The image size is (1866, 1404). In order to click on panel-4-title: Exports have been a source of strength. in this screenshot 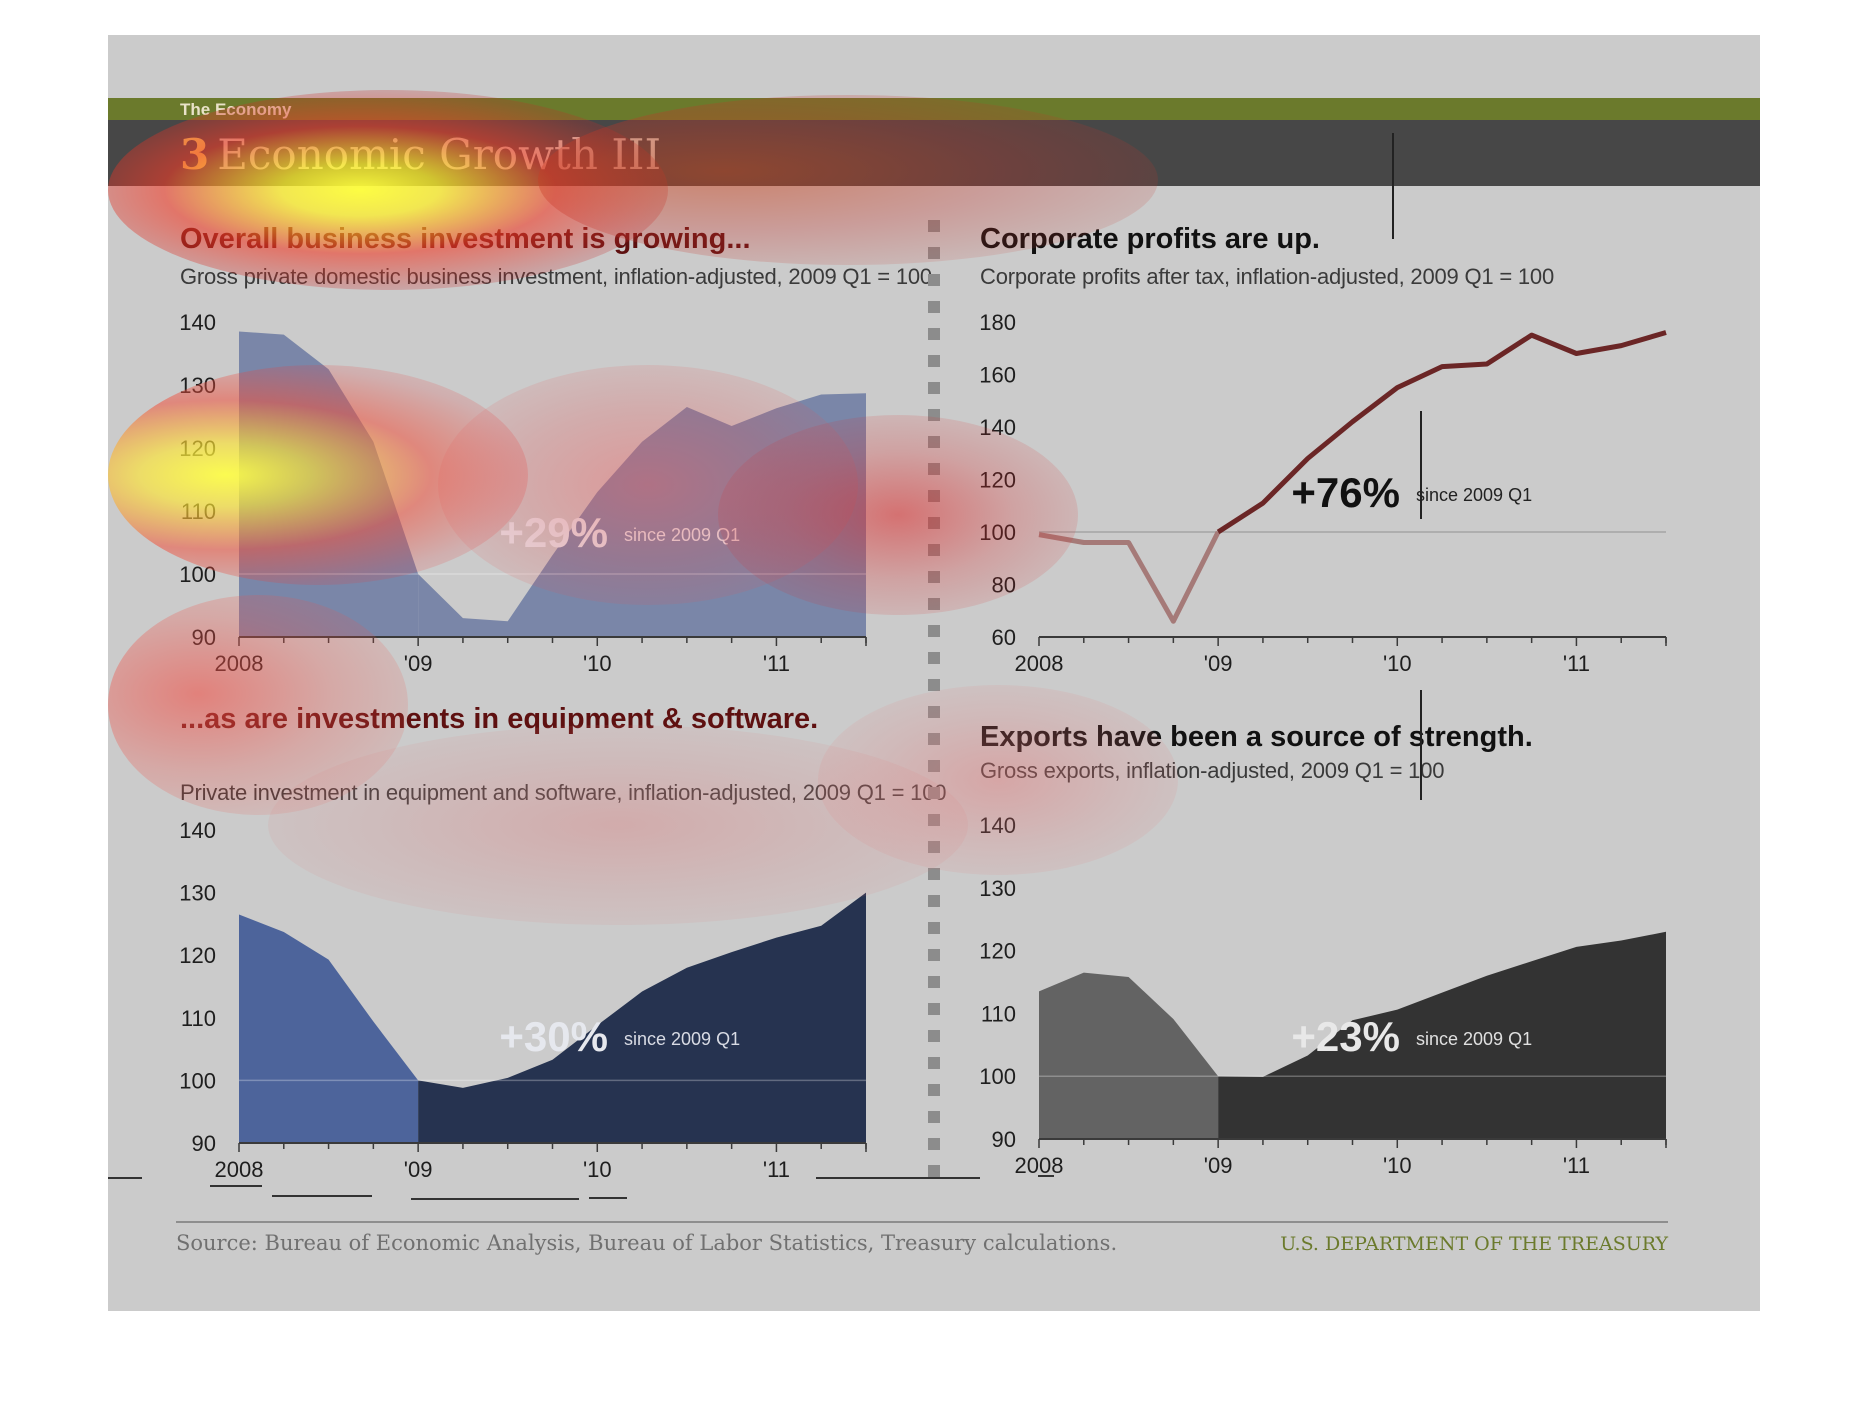, I will do `click(1256, 737)`.